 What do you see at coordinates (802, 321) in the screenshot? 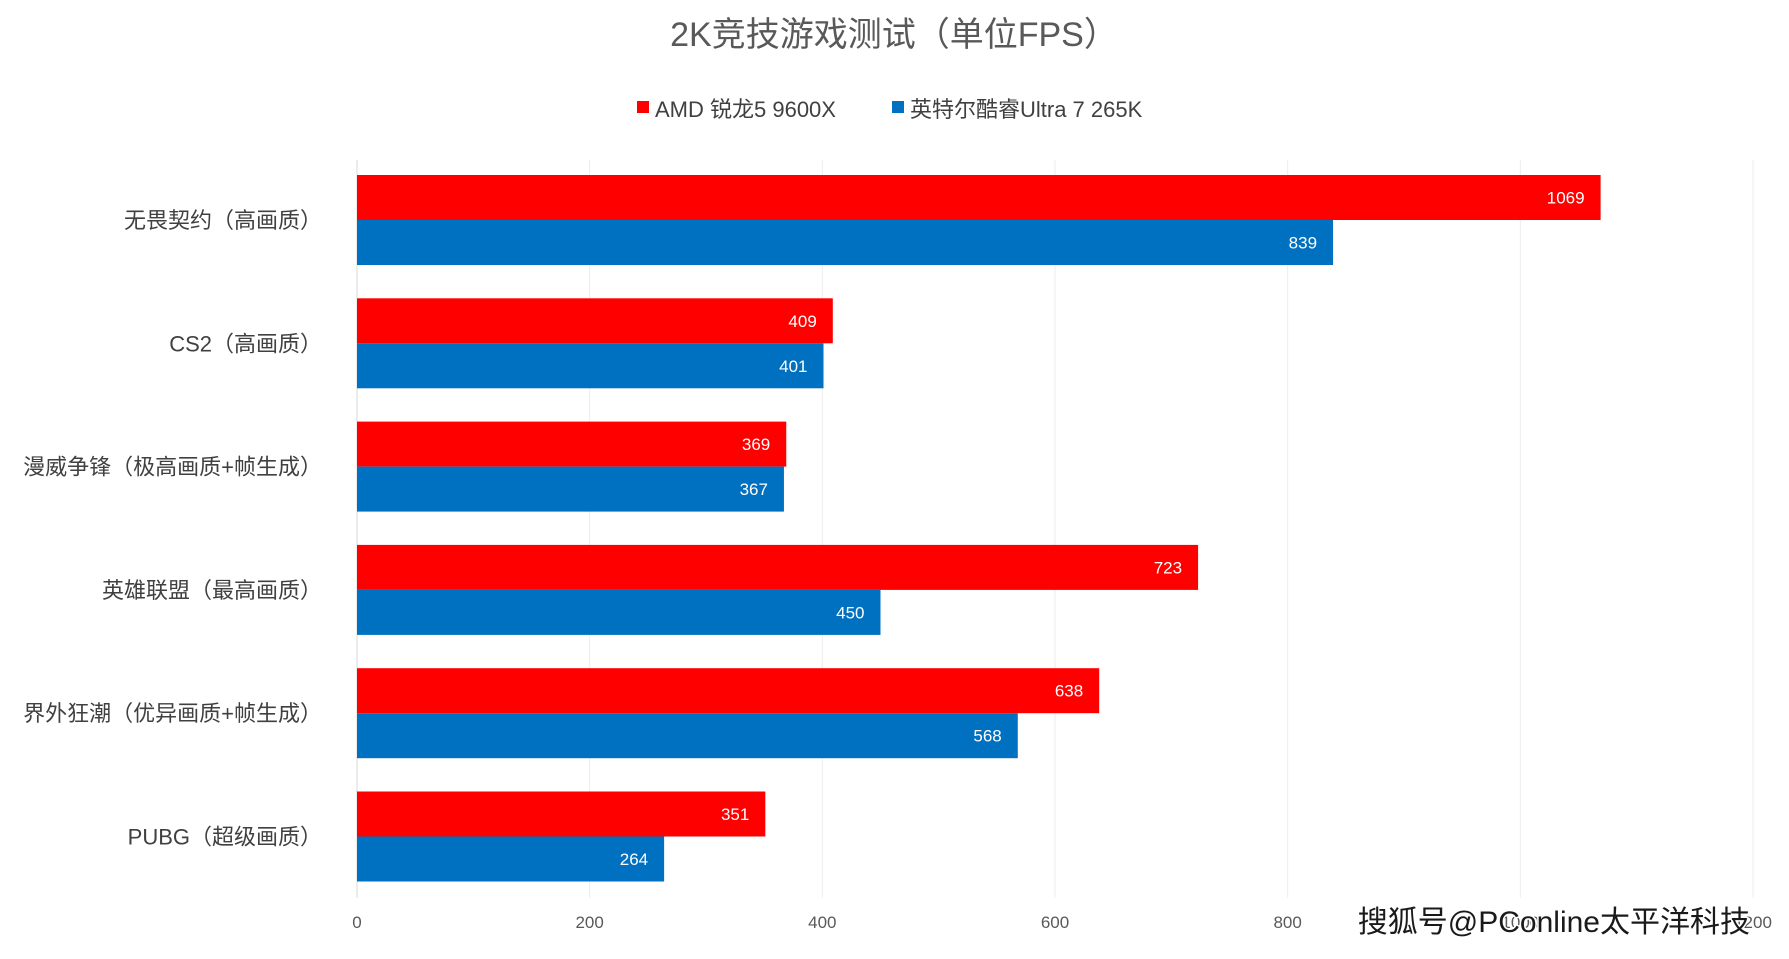
I see `data-label: 409` at bounding box center [802, 321].